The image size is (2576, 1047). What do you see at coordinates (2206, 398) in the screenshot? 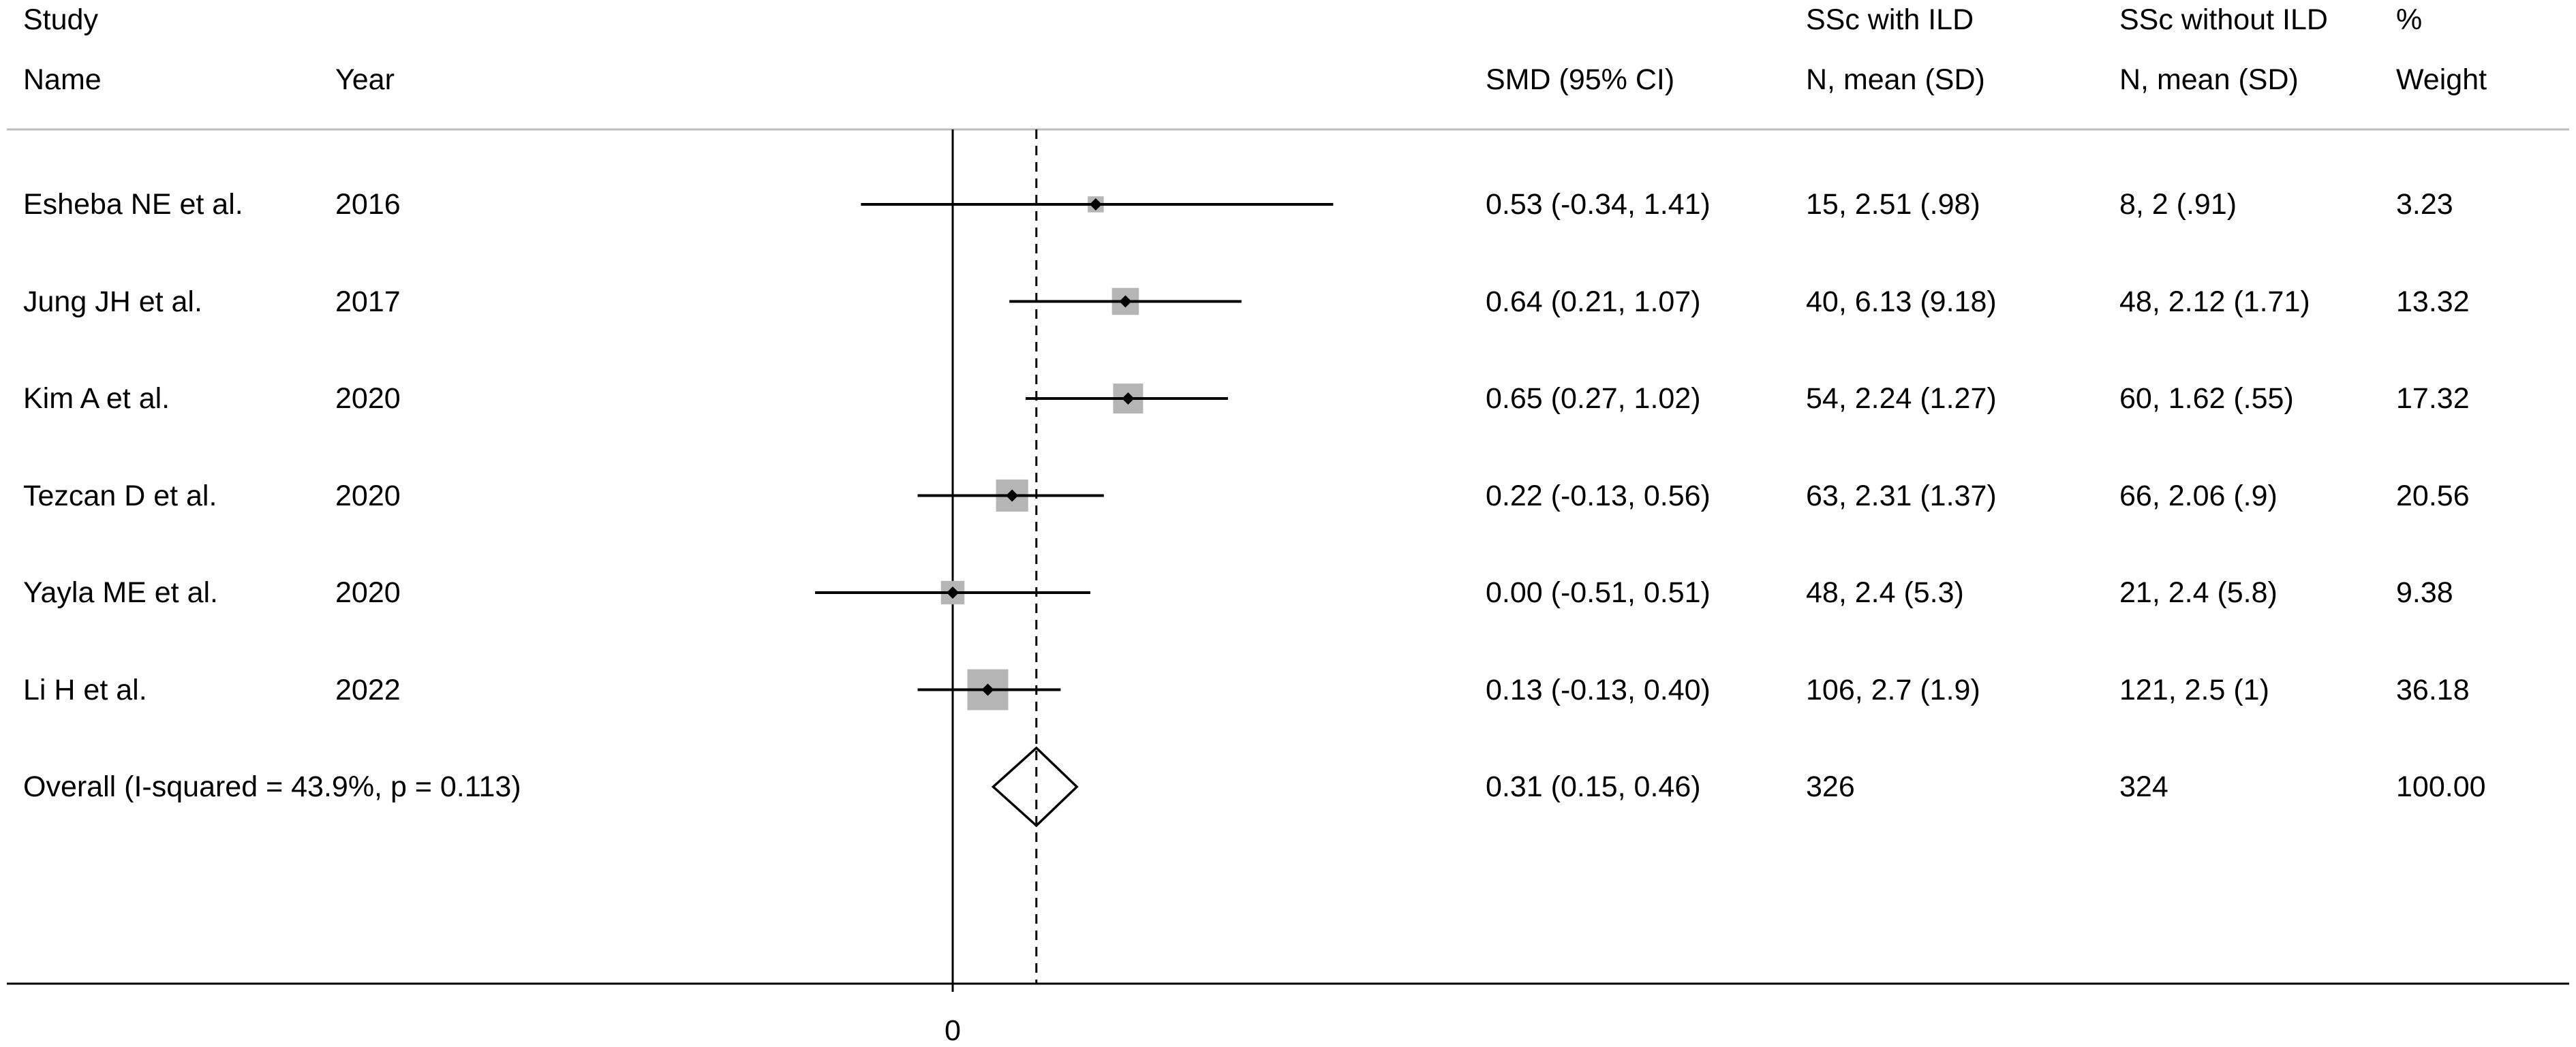
I see `study-group2: 60, 1.62 (.55)` at bounding box center [2206, 398].